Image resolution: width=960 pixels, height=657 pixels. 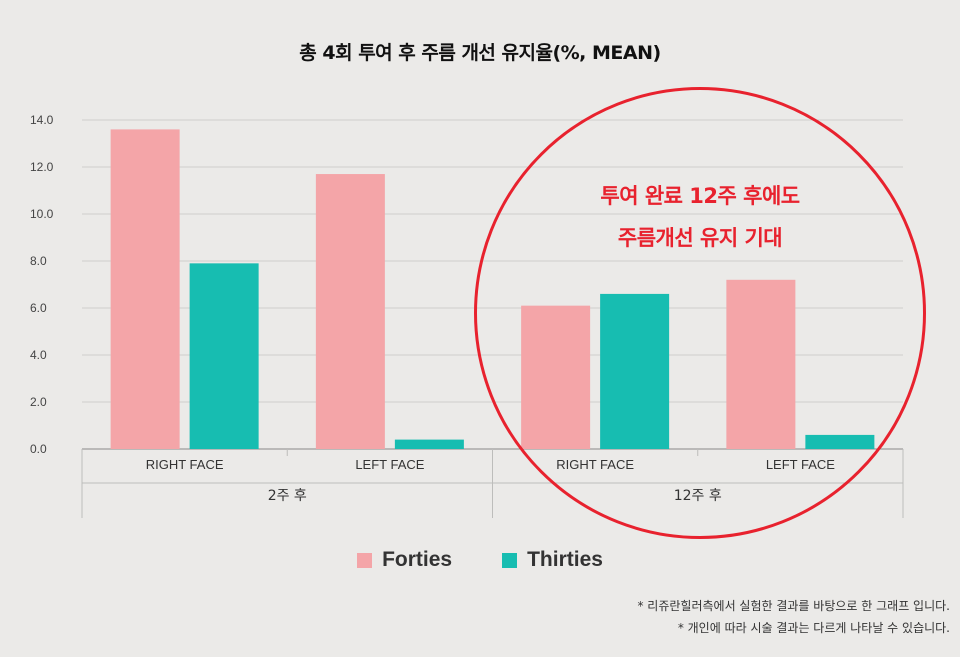 I want to click on legend: Forties Thirties, so click(x=480, y=560).